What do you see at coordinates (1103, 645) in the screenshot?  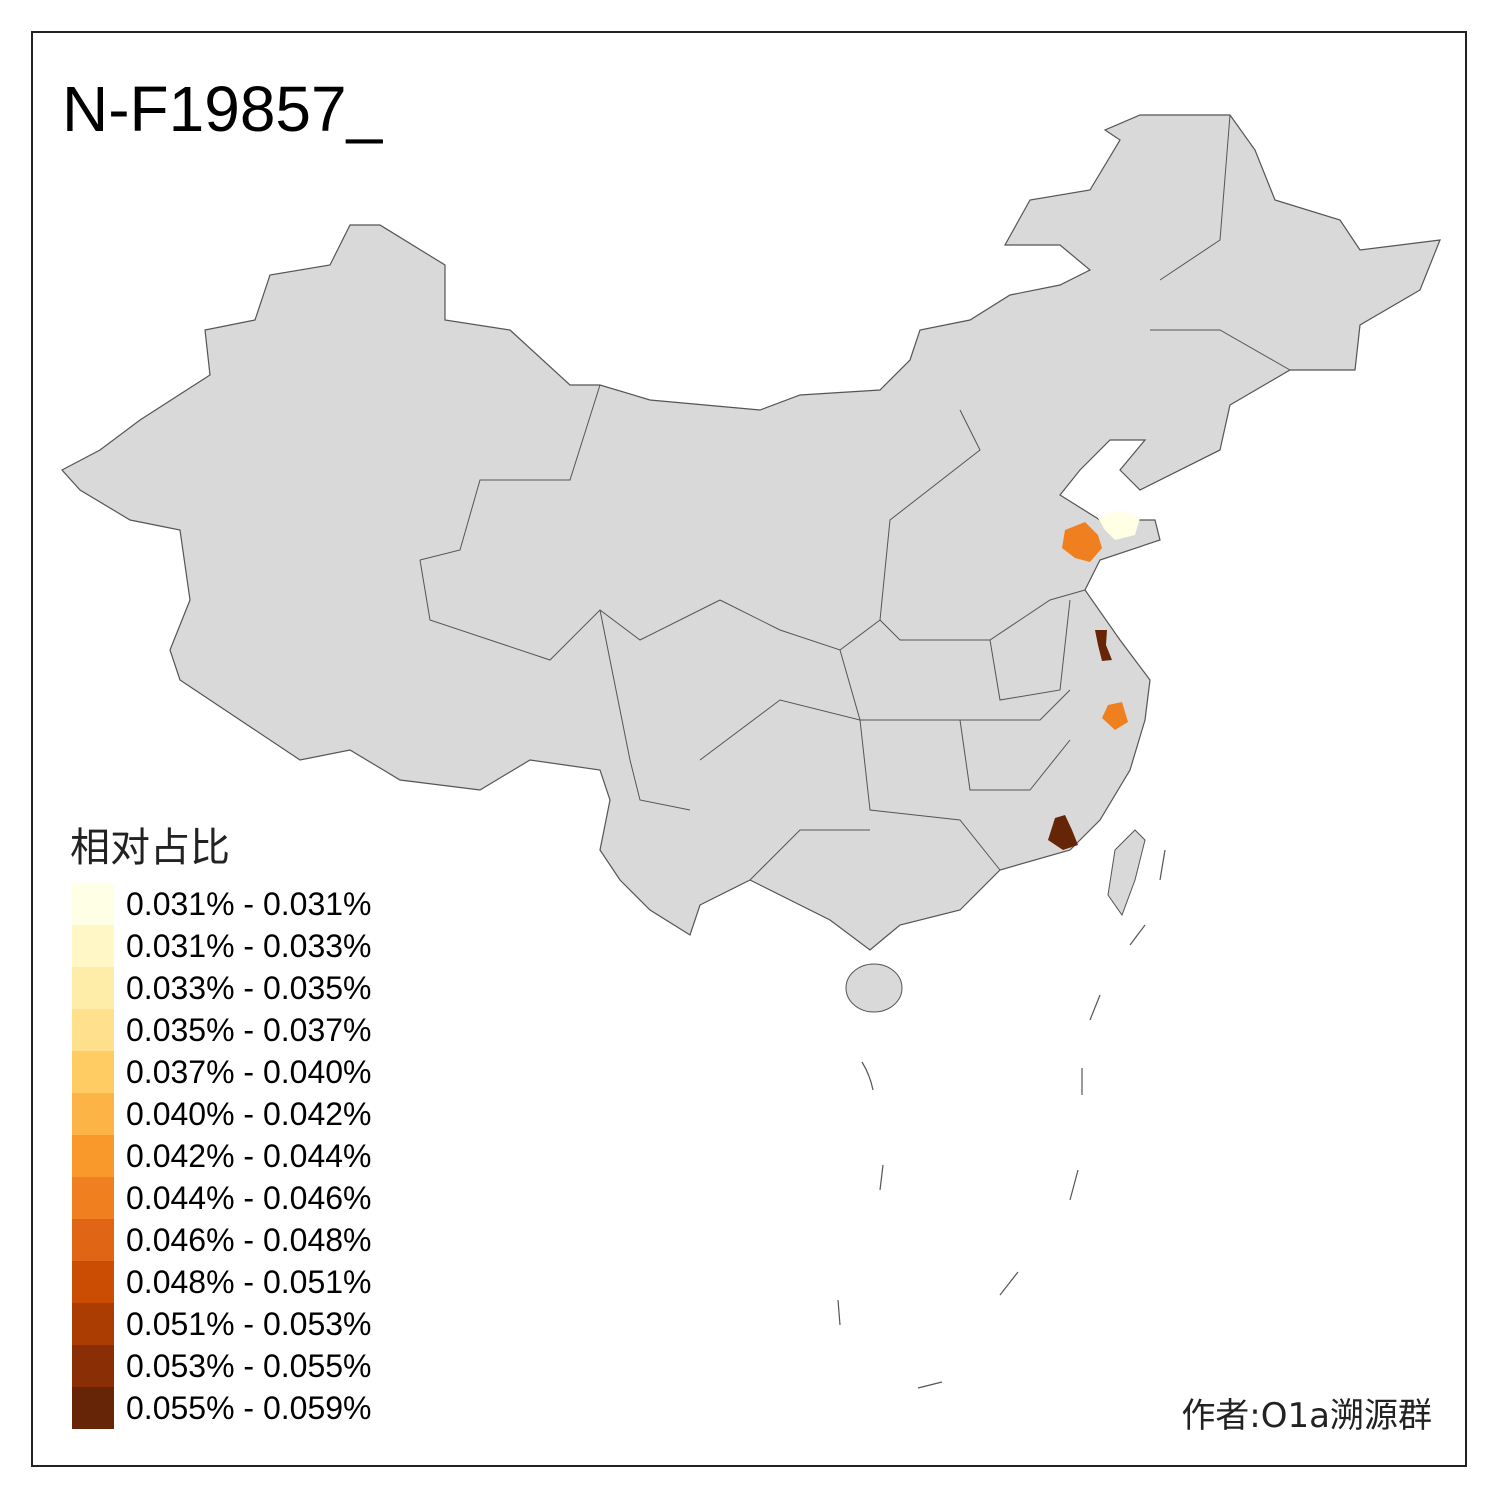 I see `region-jiangsu` at bounding box center [1103, 645].